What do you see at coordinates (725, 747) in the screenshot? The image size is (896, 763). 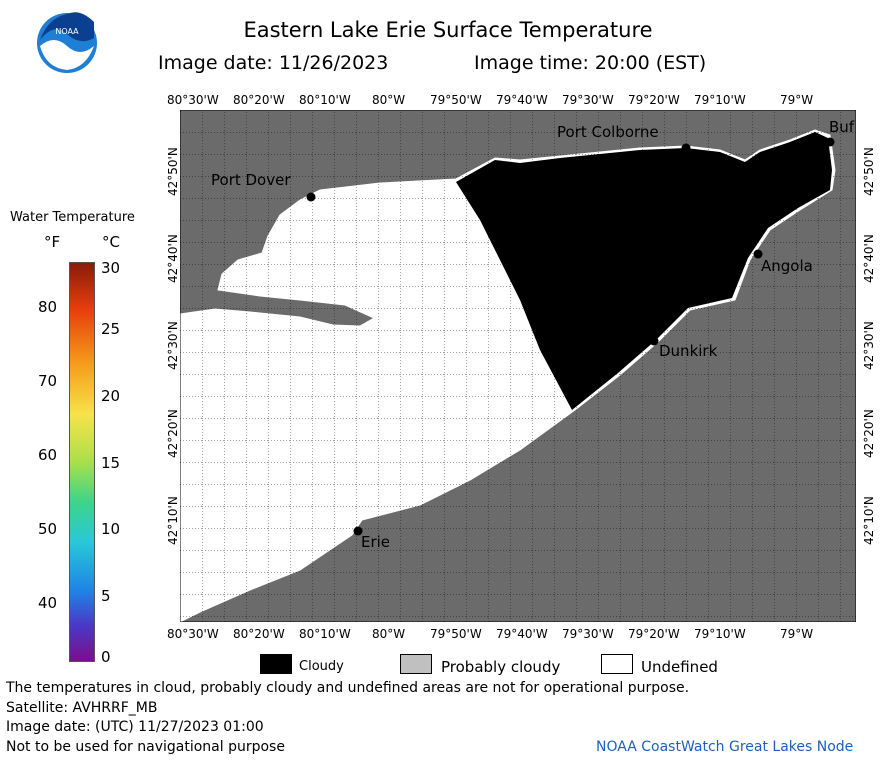 I see `credit-link: NOAA CoastWatch Great Lakes Node` at bounding box center [725, 747].